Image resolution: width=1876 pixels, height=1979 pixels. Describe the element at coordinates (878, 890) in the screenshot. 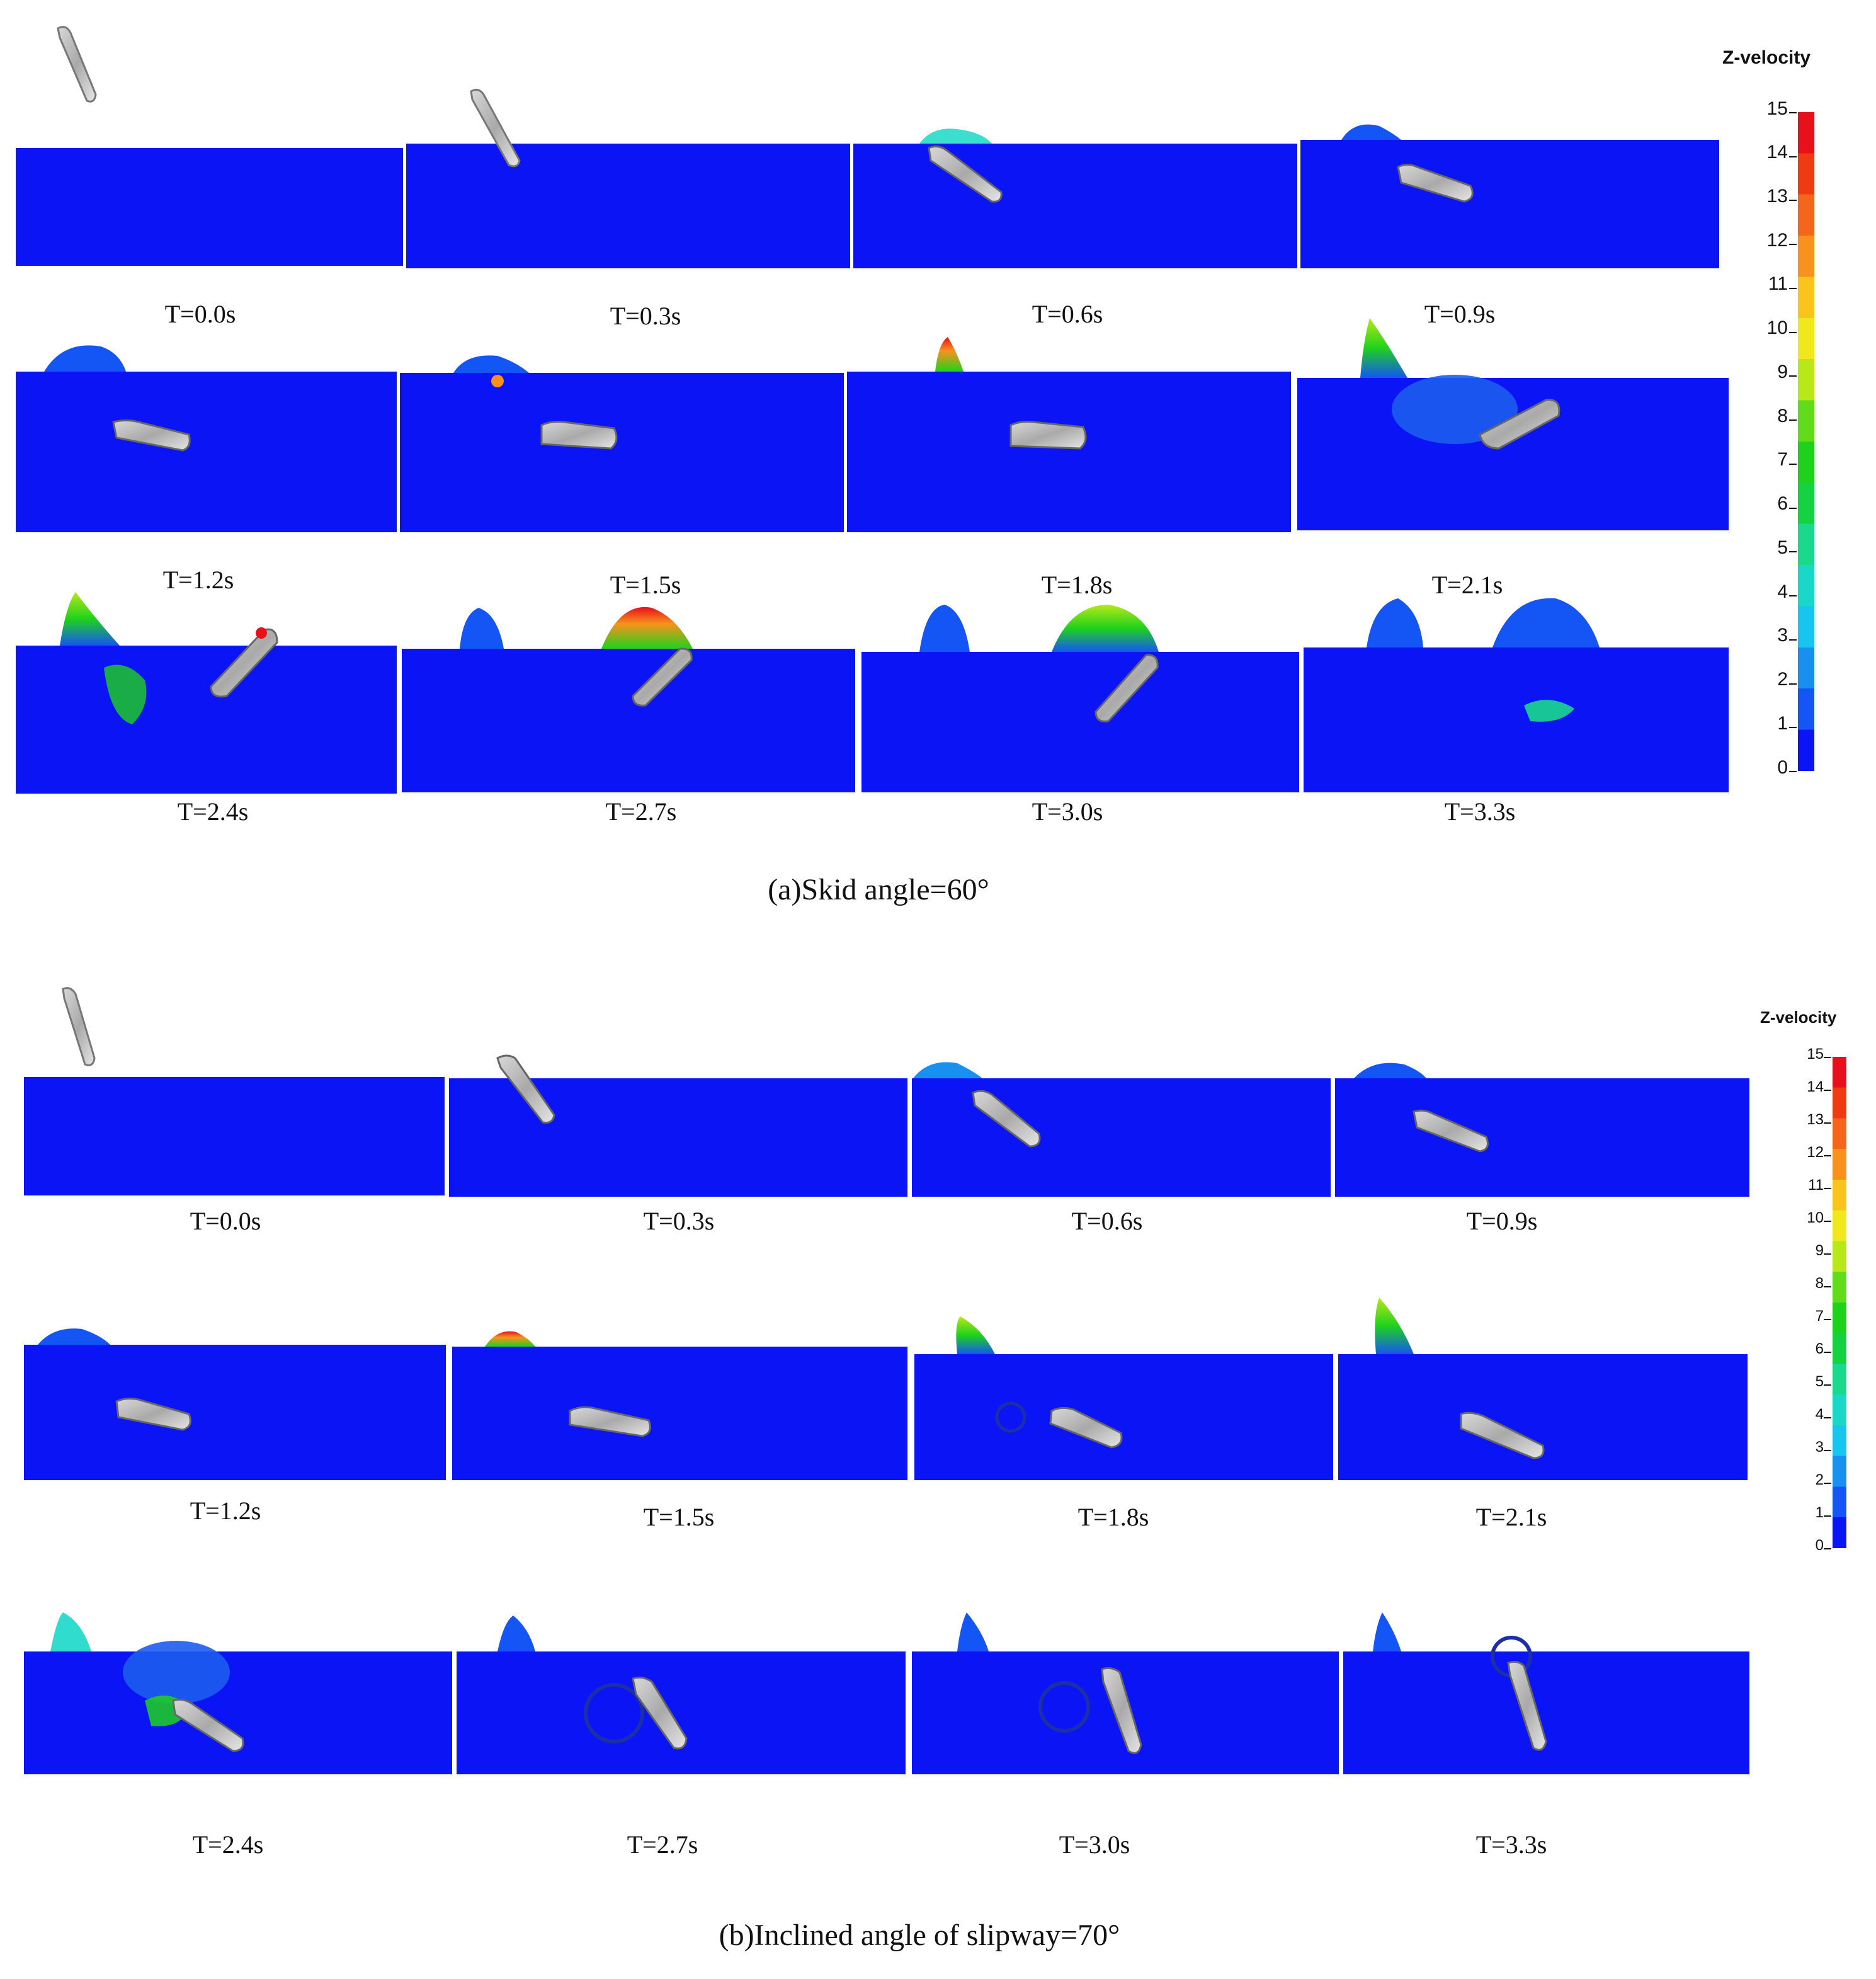

I see `section-caption: (a)Skid angle=60°` at that location.